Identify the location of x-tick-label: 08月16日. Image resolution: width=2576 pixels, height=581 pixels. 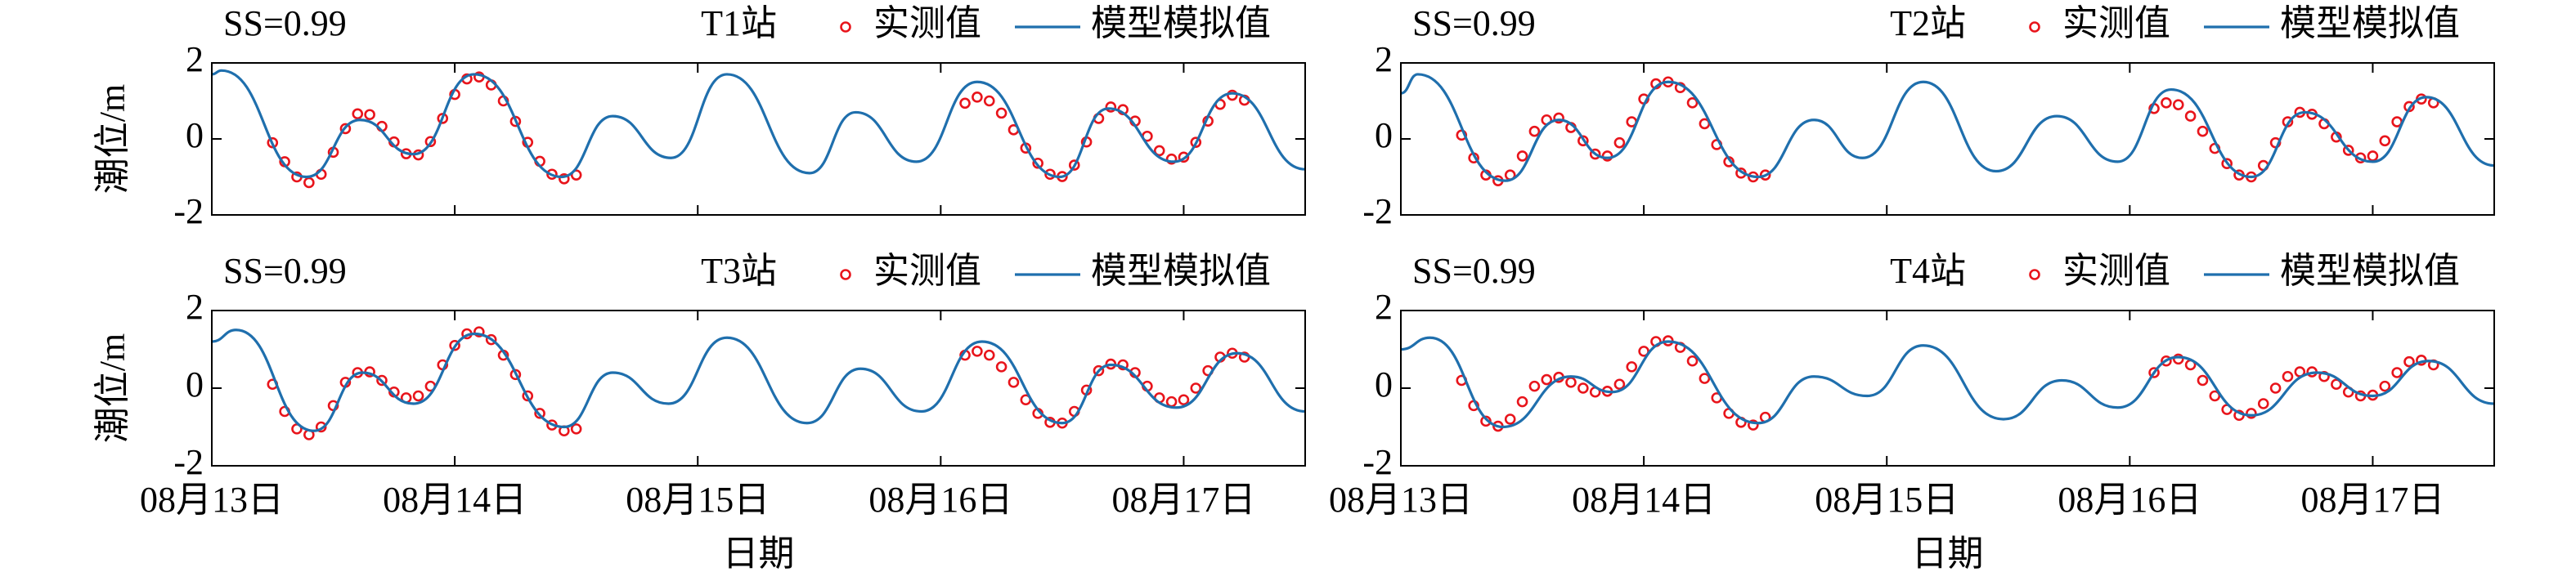
(940, 500).